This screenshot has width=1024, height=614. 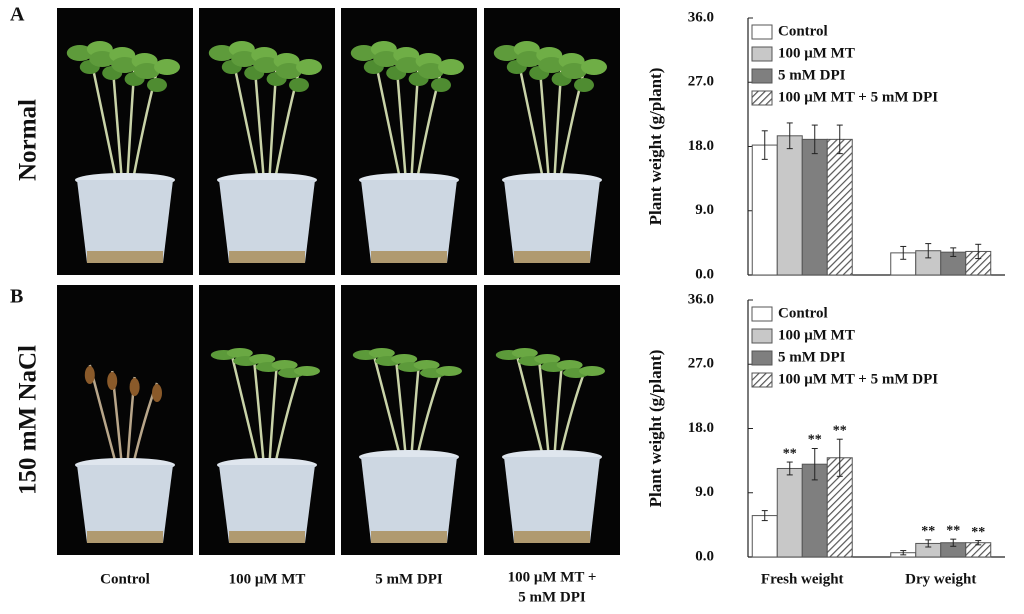 I want to click on legend-label: Control, so click(x=803, y=313).